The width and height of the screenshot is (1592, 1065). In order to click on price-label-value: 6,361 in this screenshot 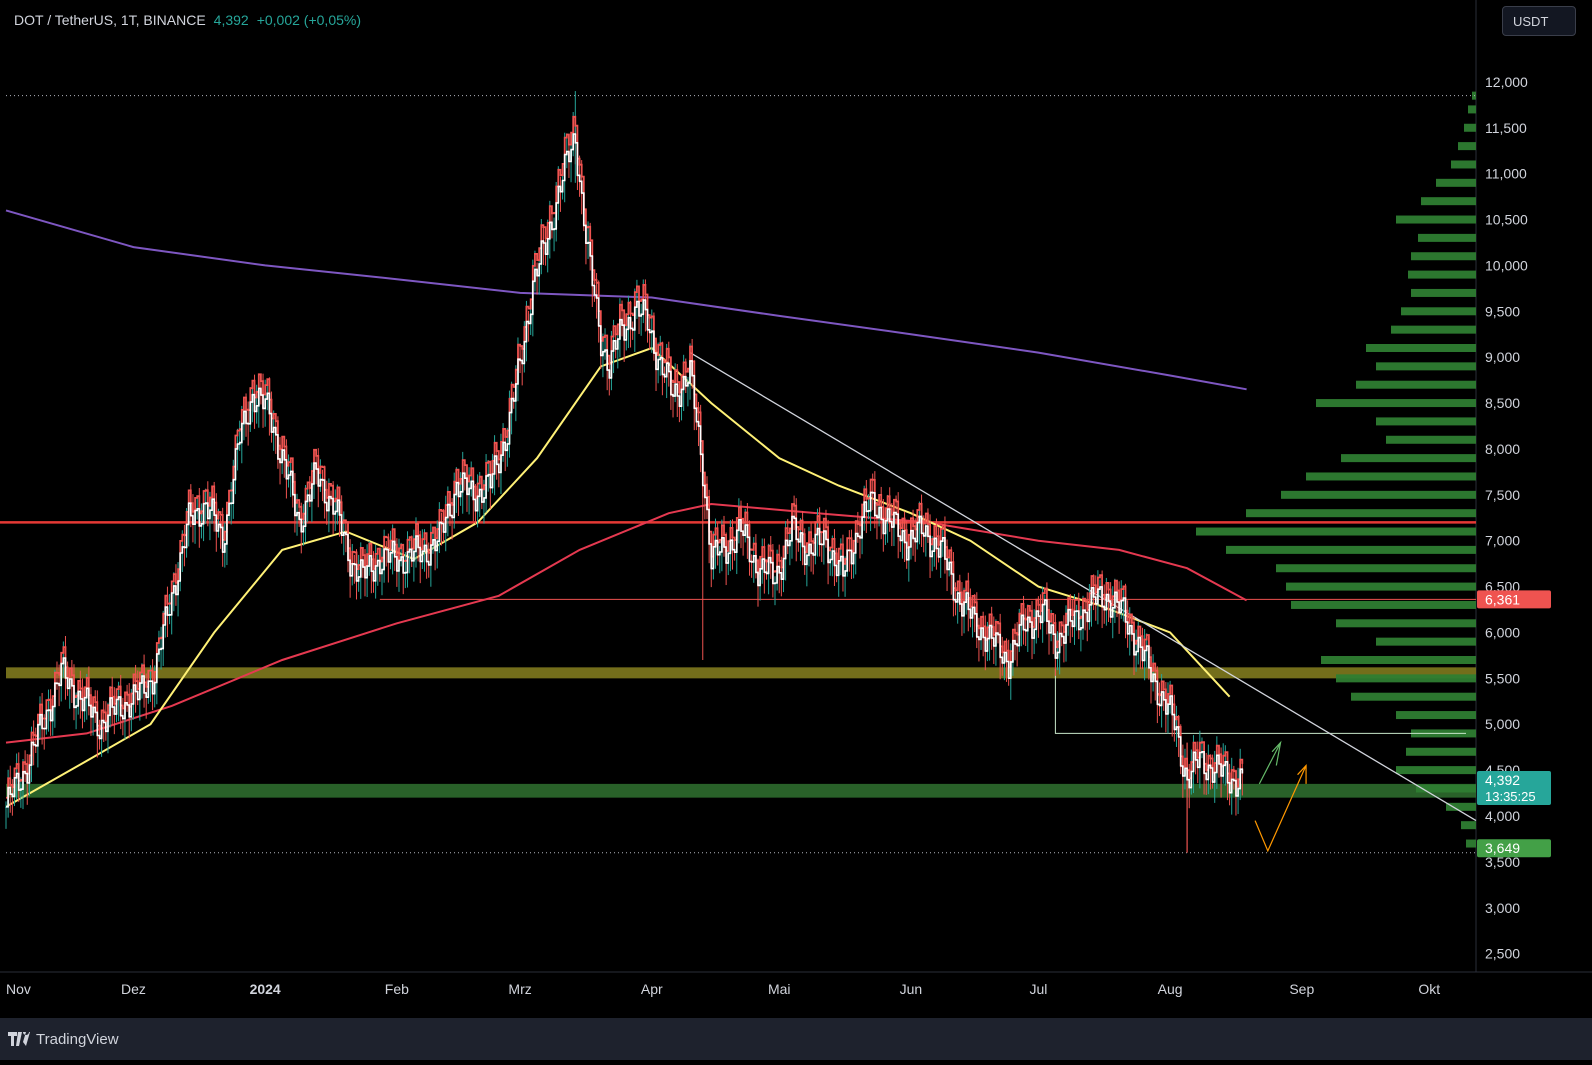, I will do `click(1502, 599)`.